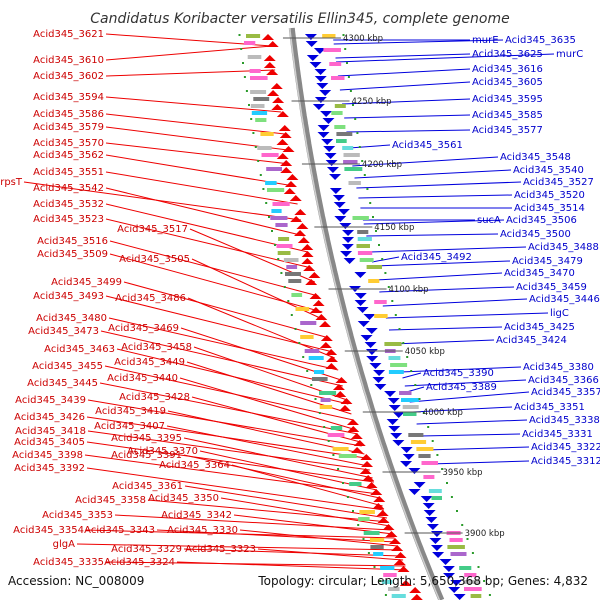  I want to click on gene-label-forward: Acid345_3455, so click(67, 366).